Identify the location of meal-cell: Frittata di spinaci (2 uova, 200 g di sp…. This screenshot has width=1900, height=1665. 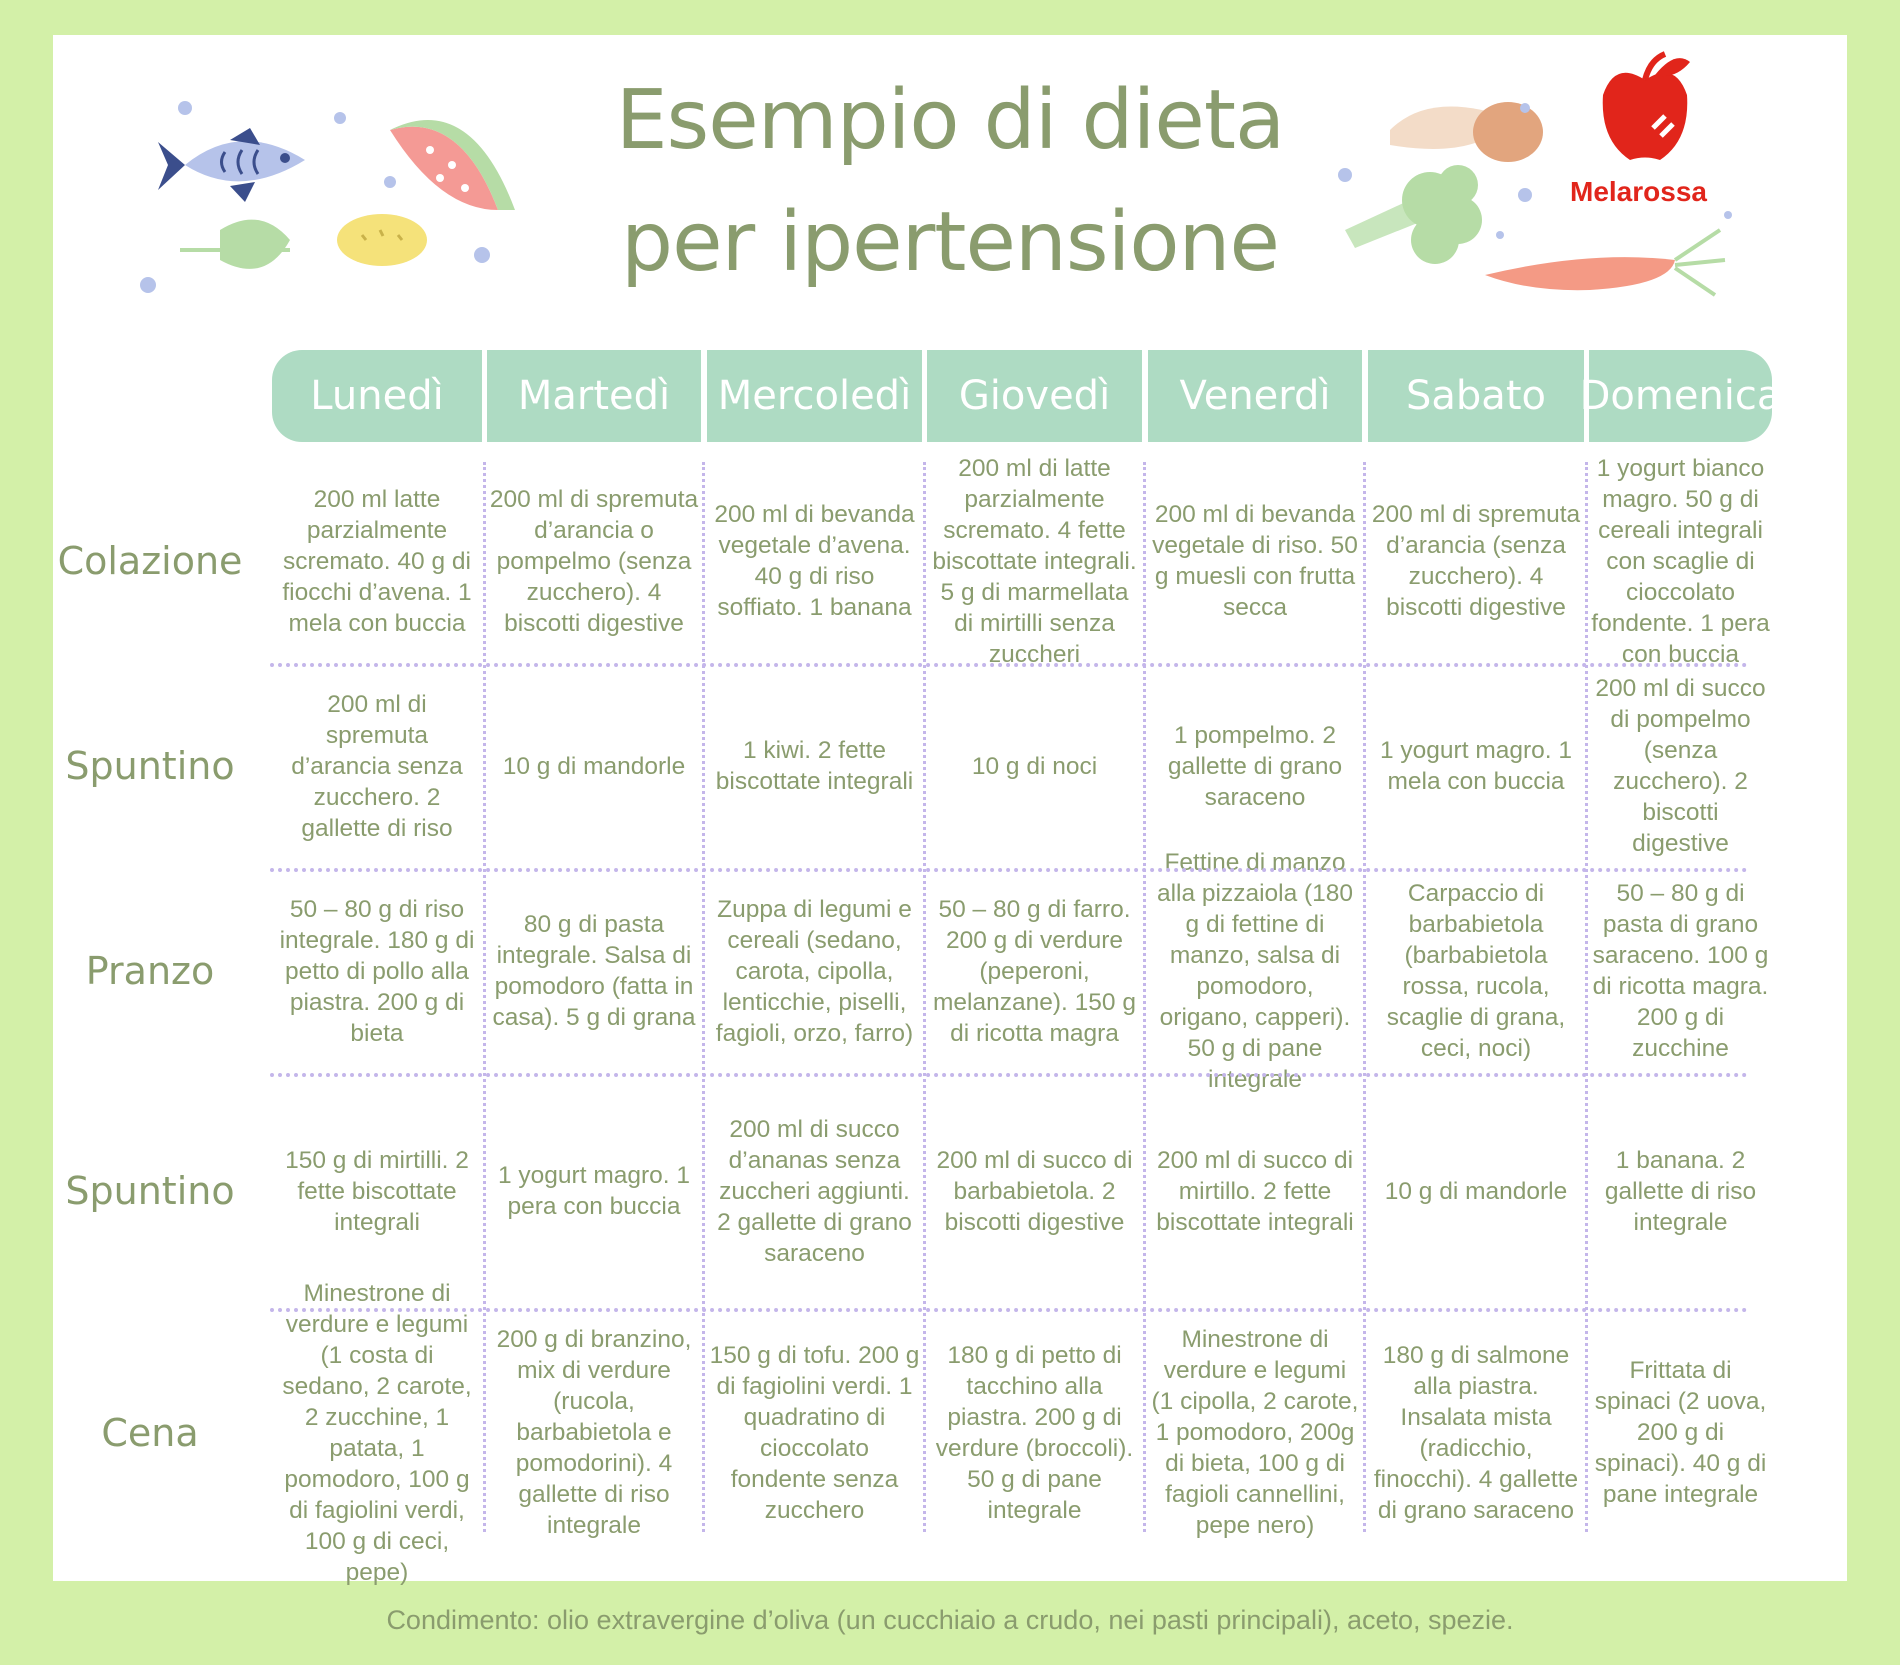
(1680, 1432).